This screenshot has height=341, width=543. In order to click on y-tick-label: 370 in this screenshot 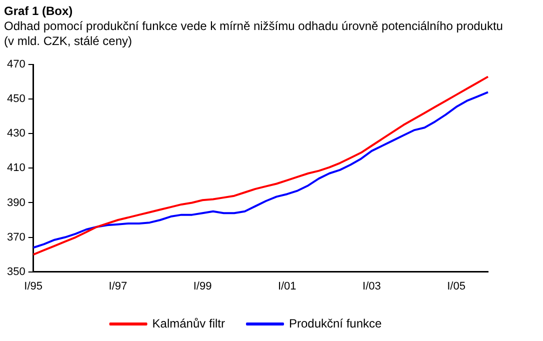, I will do `click(16, 237)`.